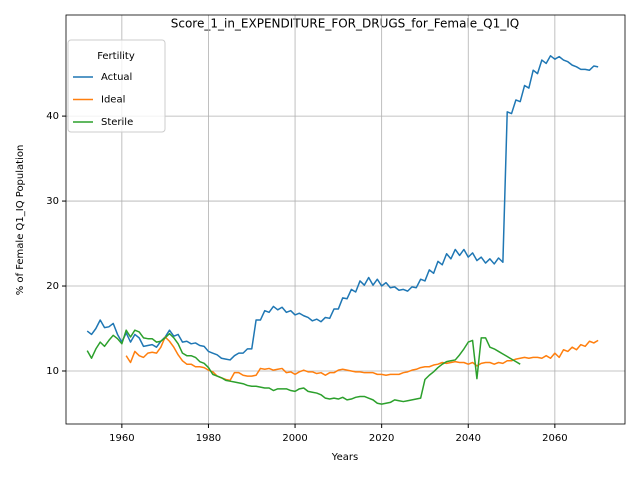  What do you see at coordinates (116, 77) in the screenshot?
I see `legend-label: Actual` at bounding box center [116, 77].